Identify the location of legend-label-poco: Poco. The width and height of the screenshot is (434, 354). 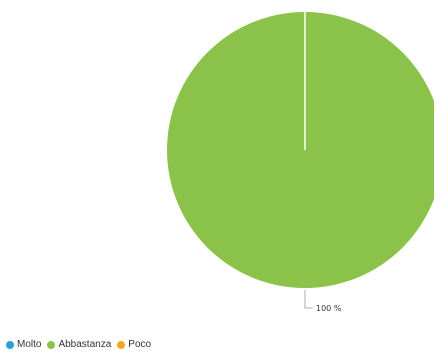
(140, 344).